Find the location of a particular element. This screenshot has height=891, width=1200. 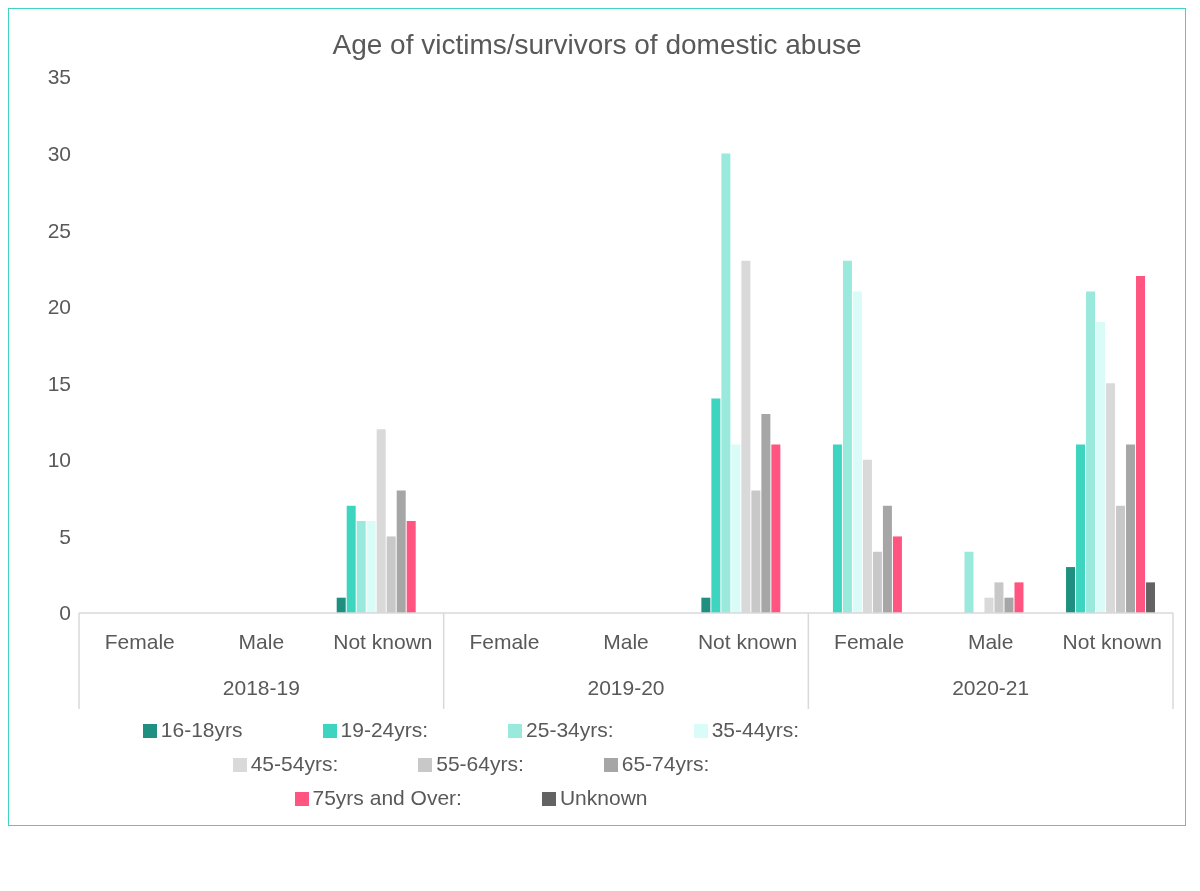

y-tick-label: 15 is located at coordinates (59, 383).